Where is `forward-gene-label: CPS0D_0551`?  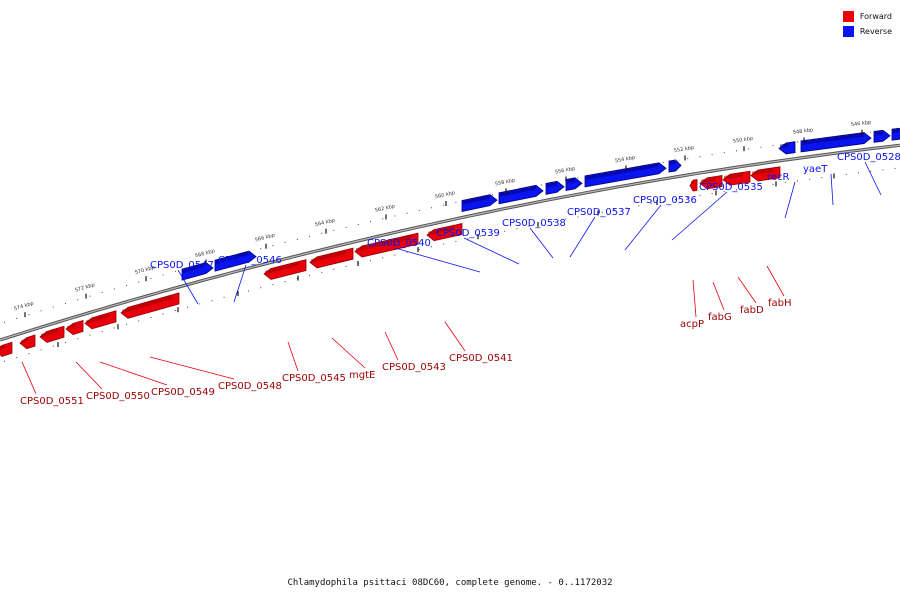 forward-gene-label: CPS0D_0551 is located at coordinates (52, 401).